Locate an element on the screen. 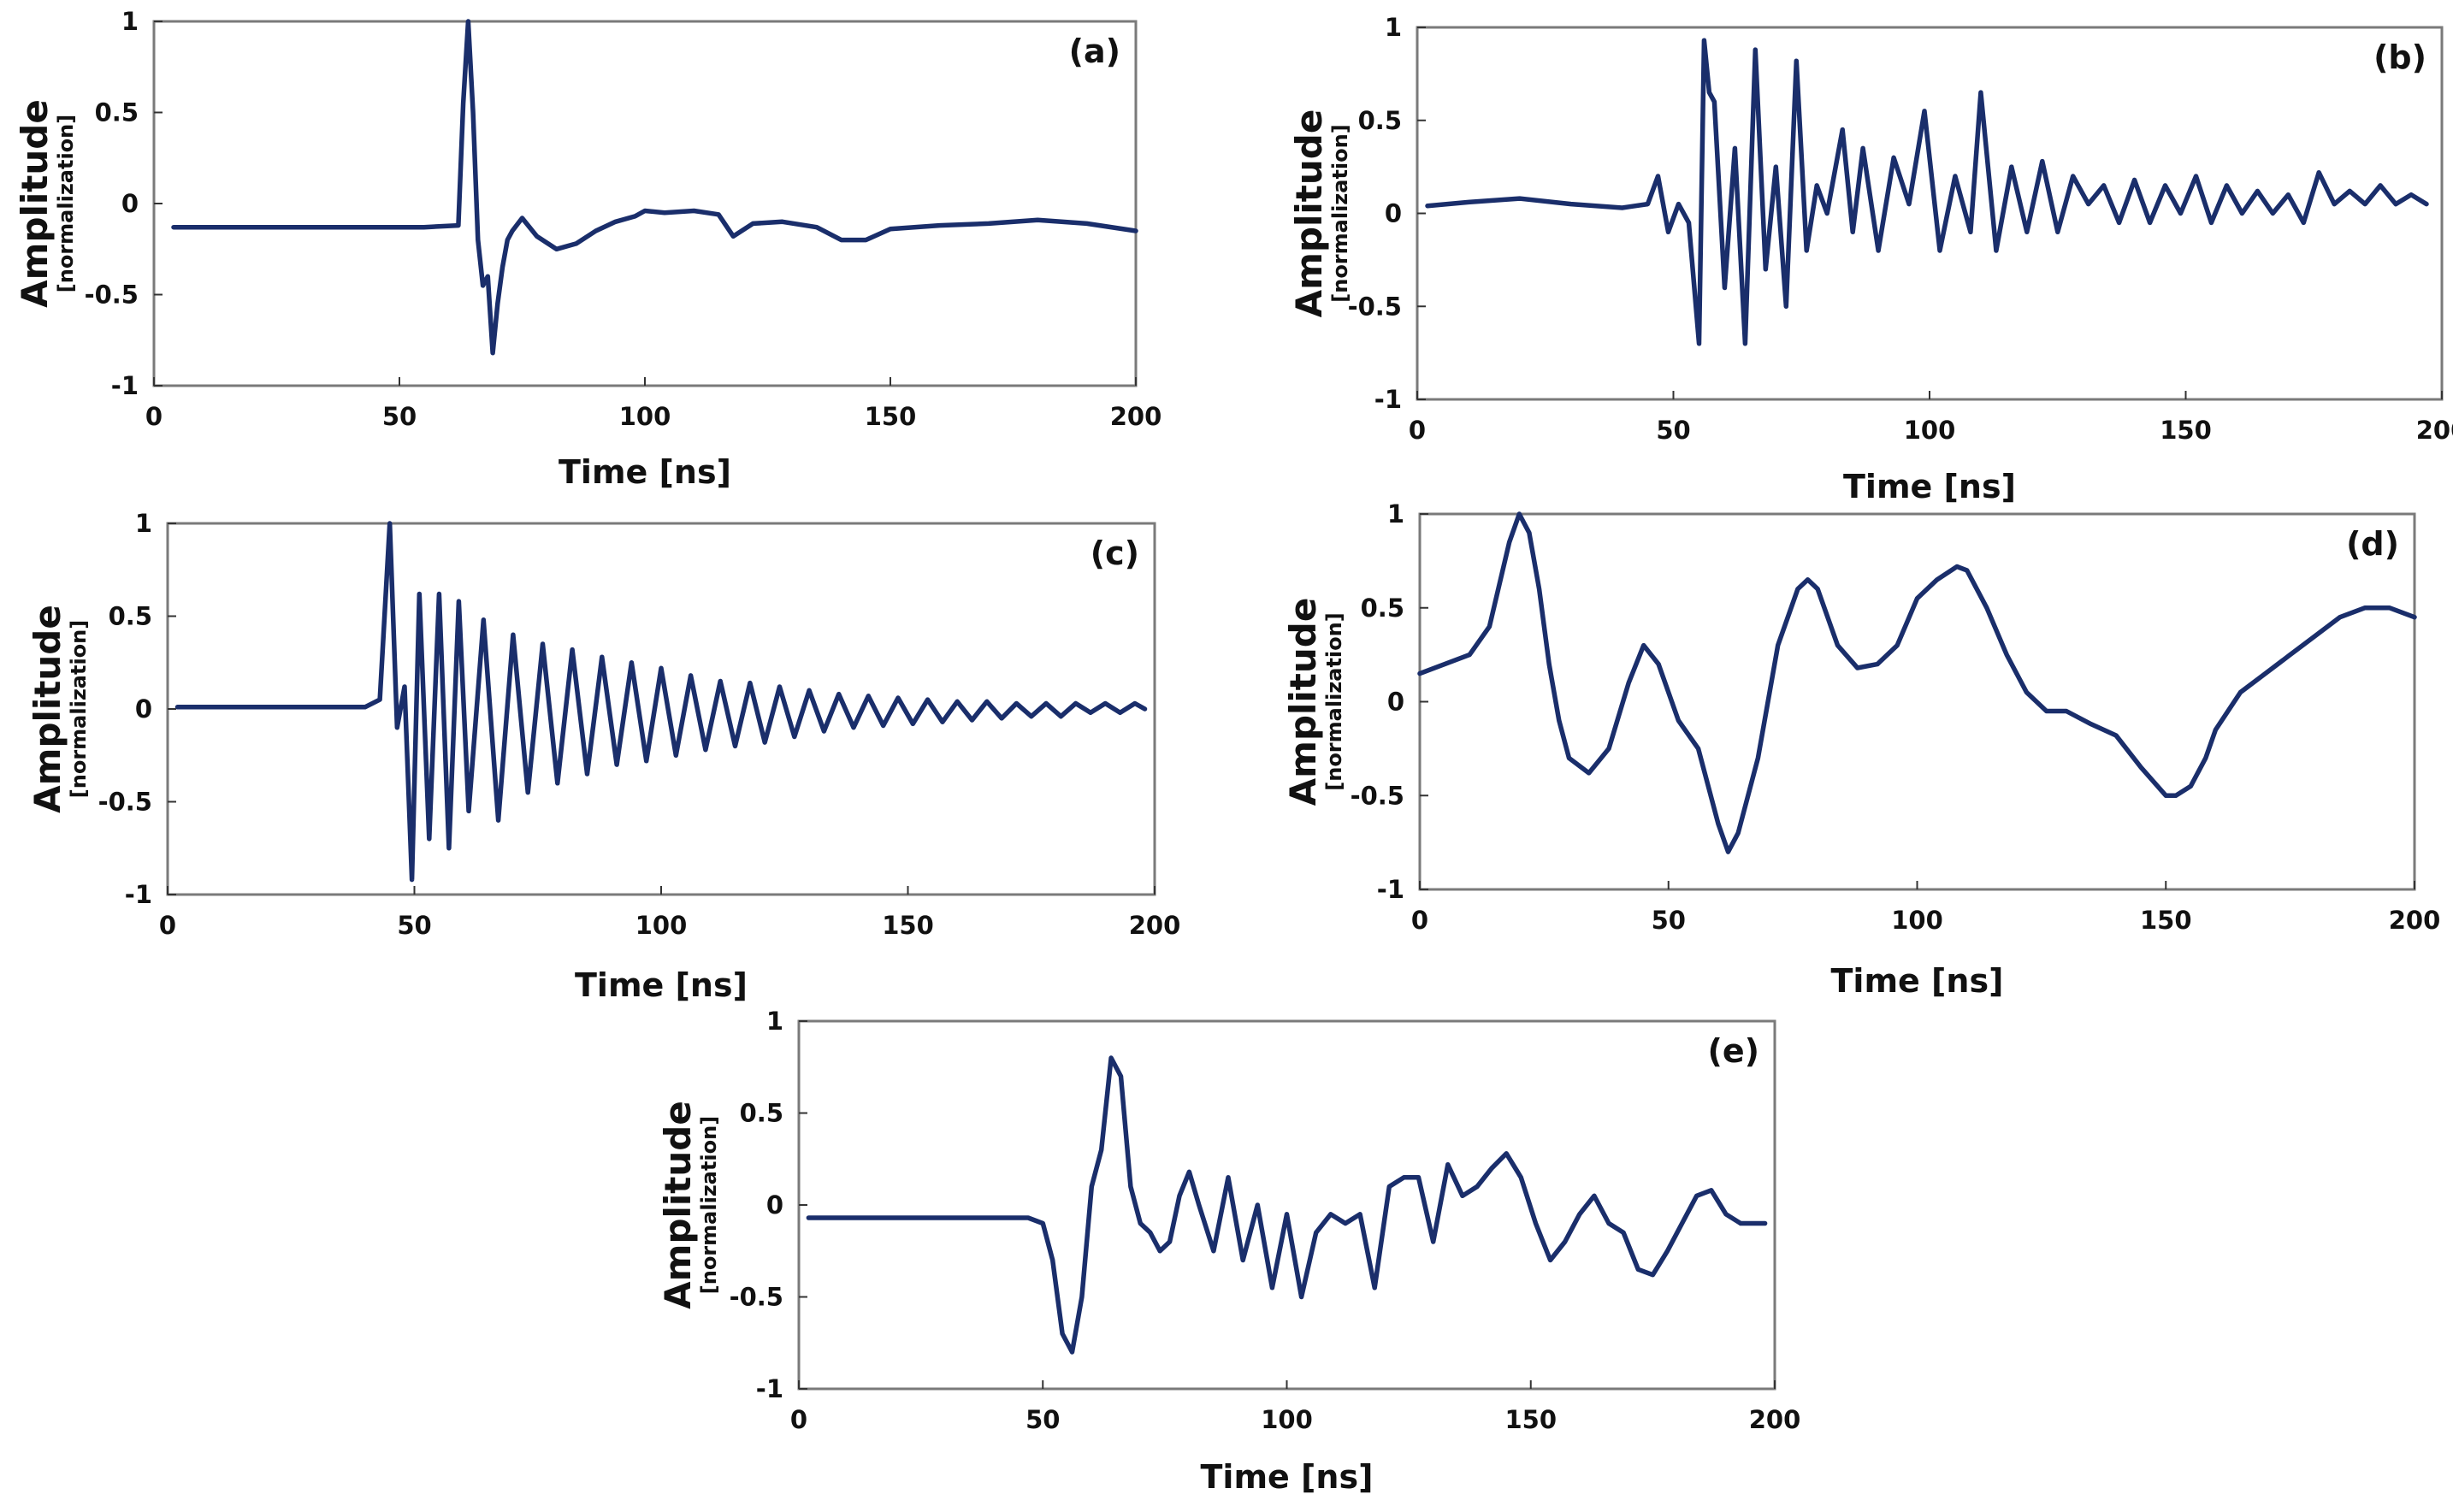  panel-label: (c) is located at coordinates (1115, 553).